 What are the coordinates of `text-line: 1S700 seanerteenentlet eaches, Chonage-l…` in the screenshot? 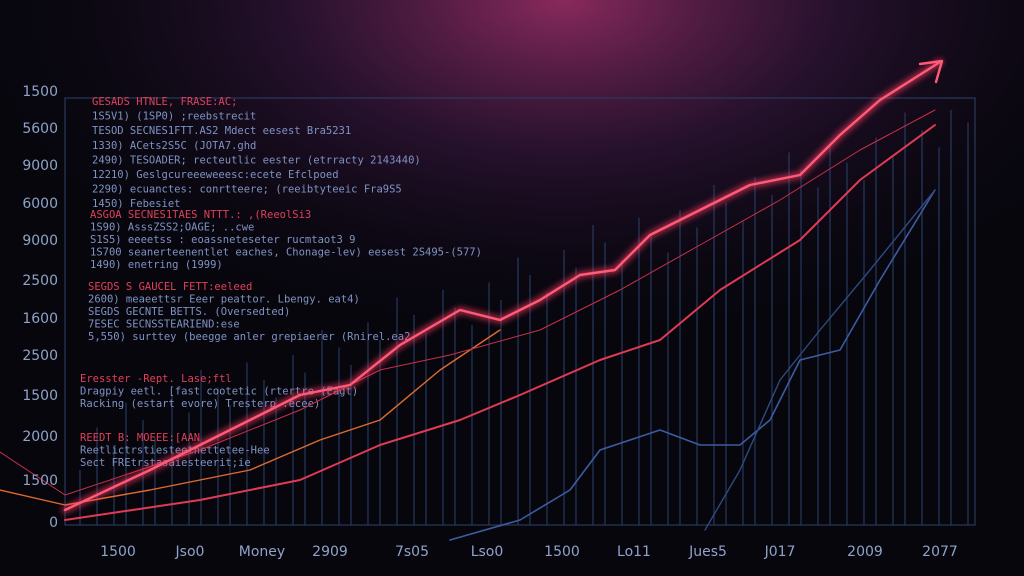 It's located at (286, 253).